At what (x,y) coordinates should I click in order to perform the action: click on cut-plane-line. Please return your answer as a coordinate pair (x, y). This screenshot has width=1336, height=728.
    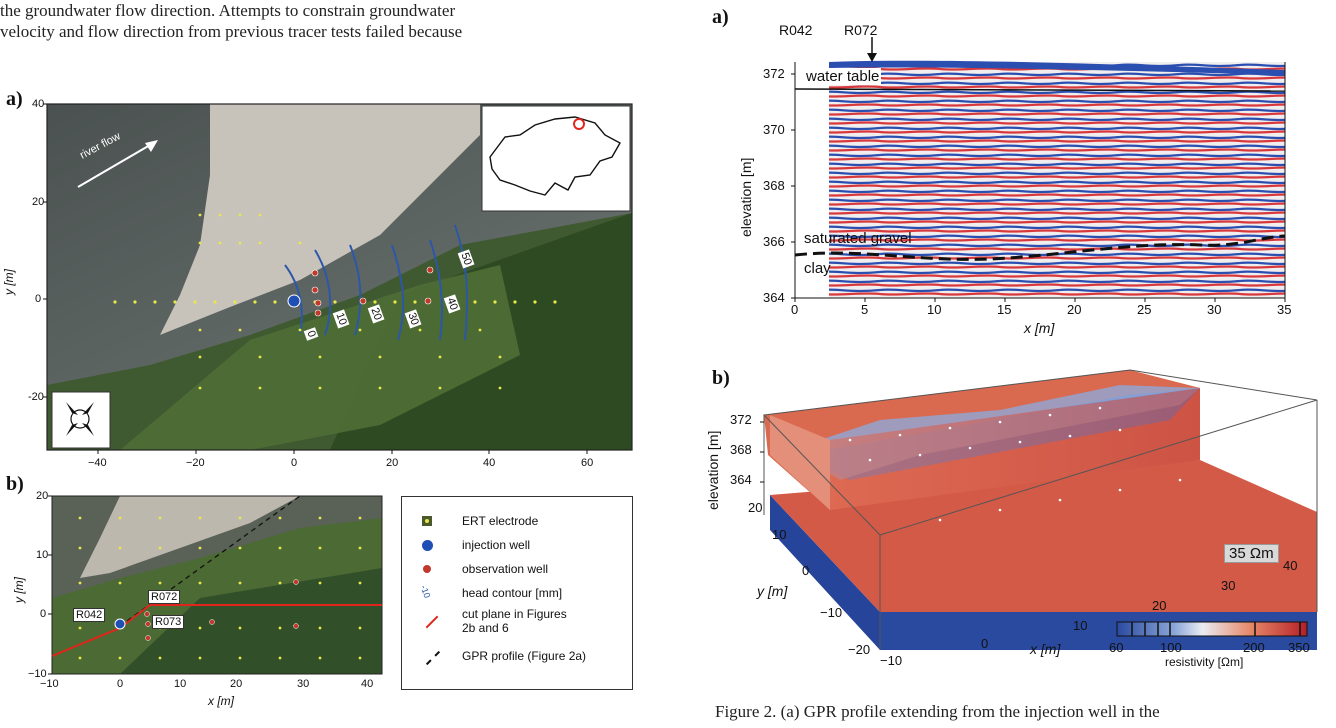
    Looking at the image, I should click on (216, 630).